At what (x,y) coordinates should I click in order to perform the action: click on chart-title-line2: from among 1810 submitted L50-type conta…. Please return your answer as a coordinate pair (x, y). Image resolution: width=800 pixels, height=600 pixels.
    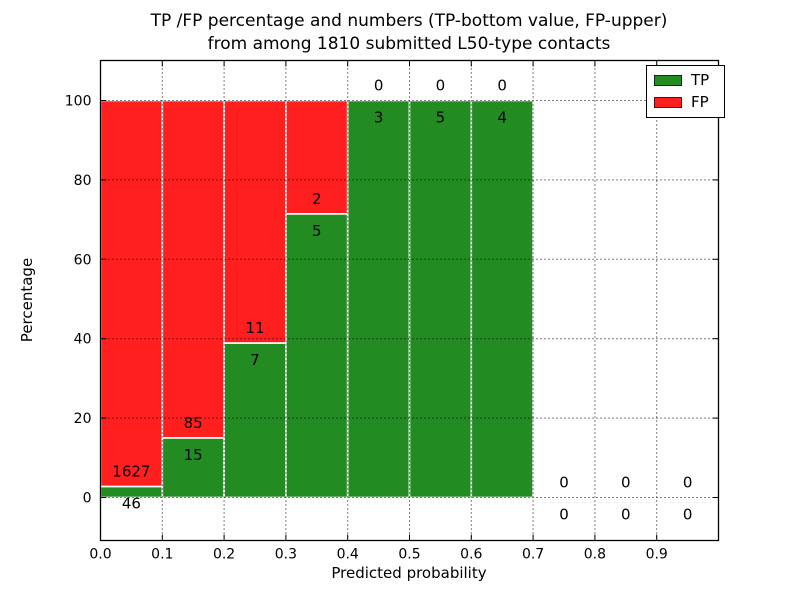
    Looking at the image, I should click on (409, 44).